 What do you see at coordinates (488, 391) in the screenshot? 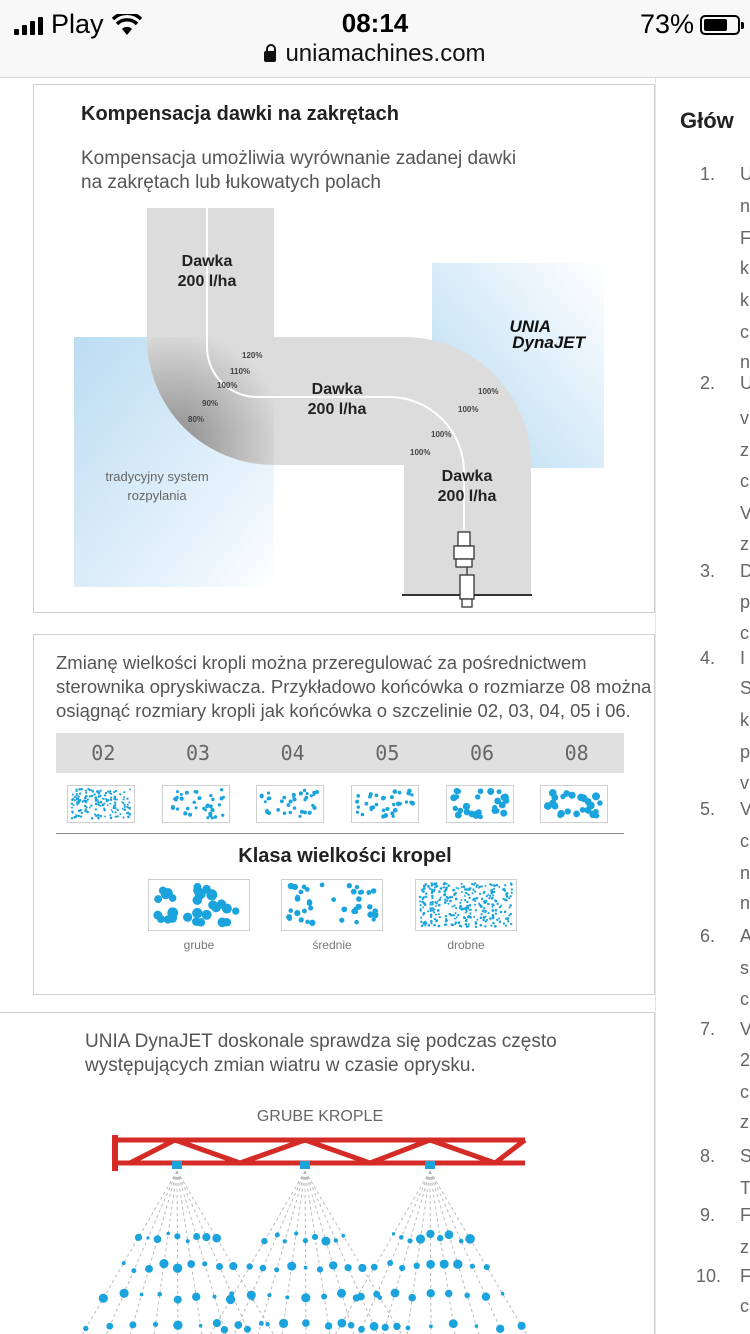
I see `pct-100-r1: 100%` at bounding box center [488, 391].